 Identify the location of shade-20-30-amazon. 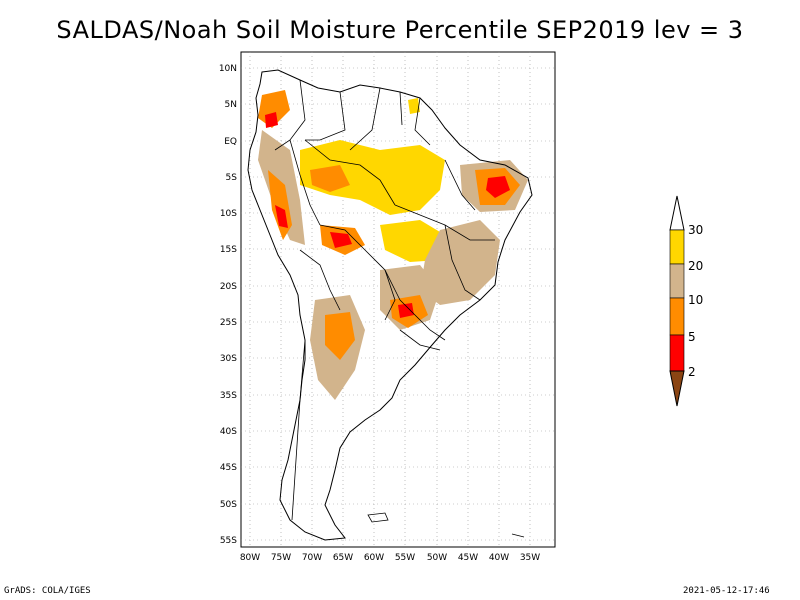
(372, 177).